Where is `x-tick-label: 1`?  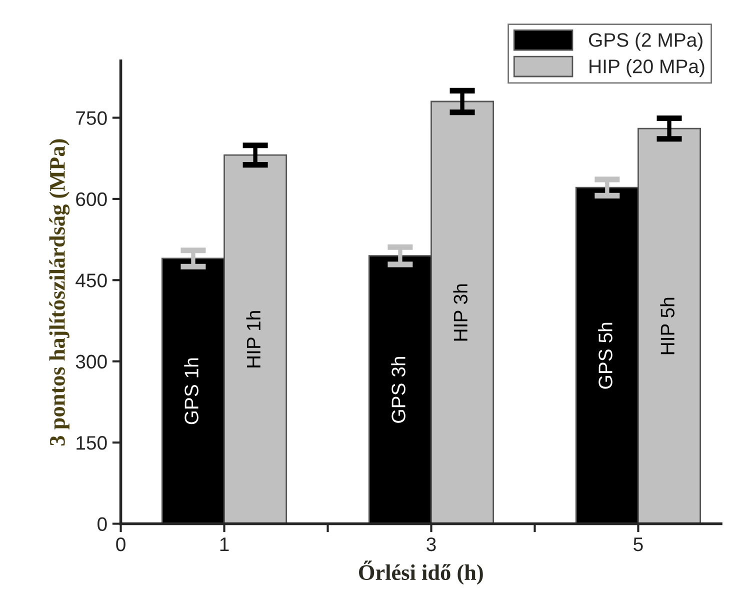 x-tick-label: 1 is located at coordinates (224, 545).